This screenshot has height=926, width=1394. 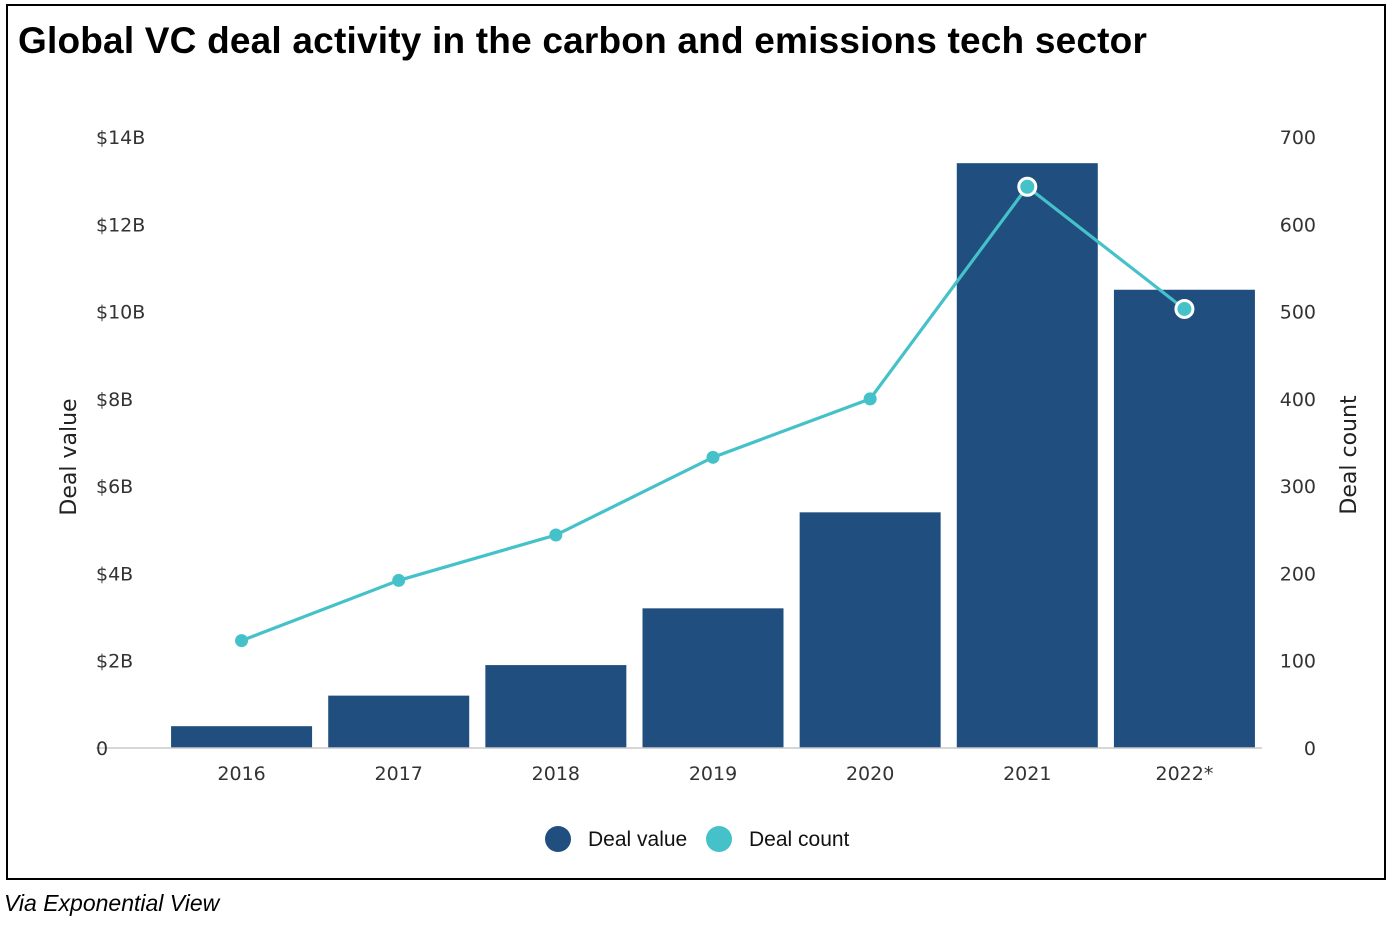 What do you see at coordinates (120, 225) in the screenshot?
I see `left-tick-label: $12B` at bounding box center [120, 225].